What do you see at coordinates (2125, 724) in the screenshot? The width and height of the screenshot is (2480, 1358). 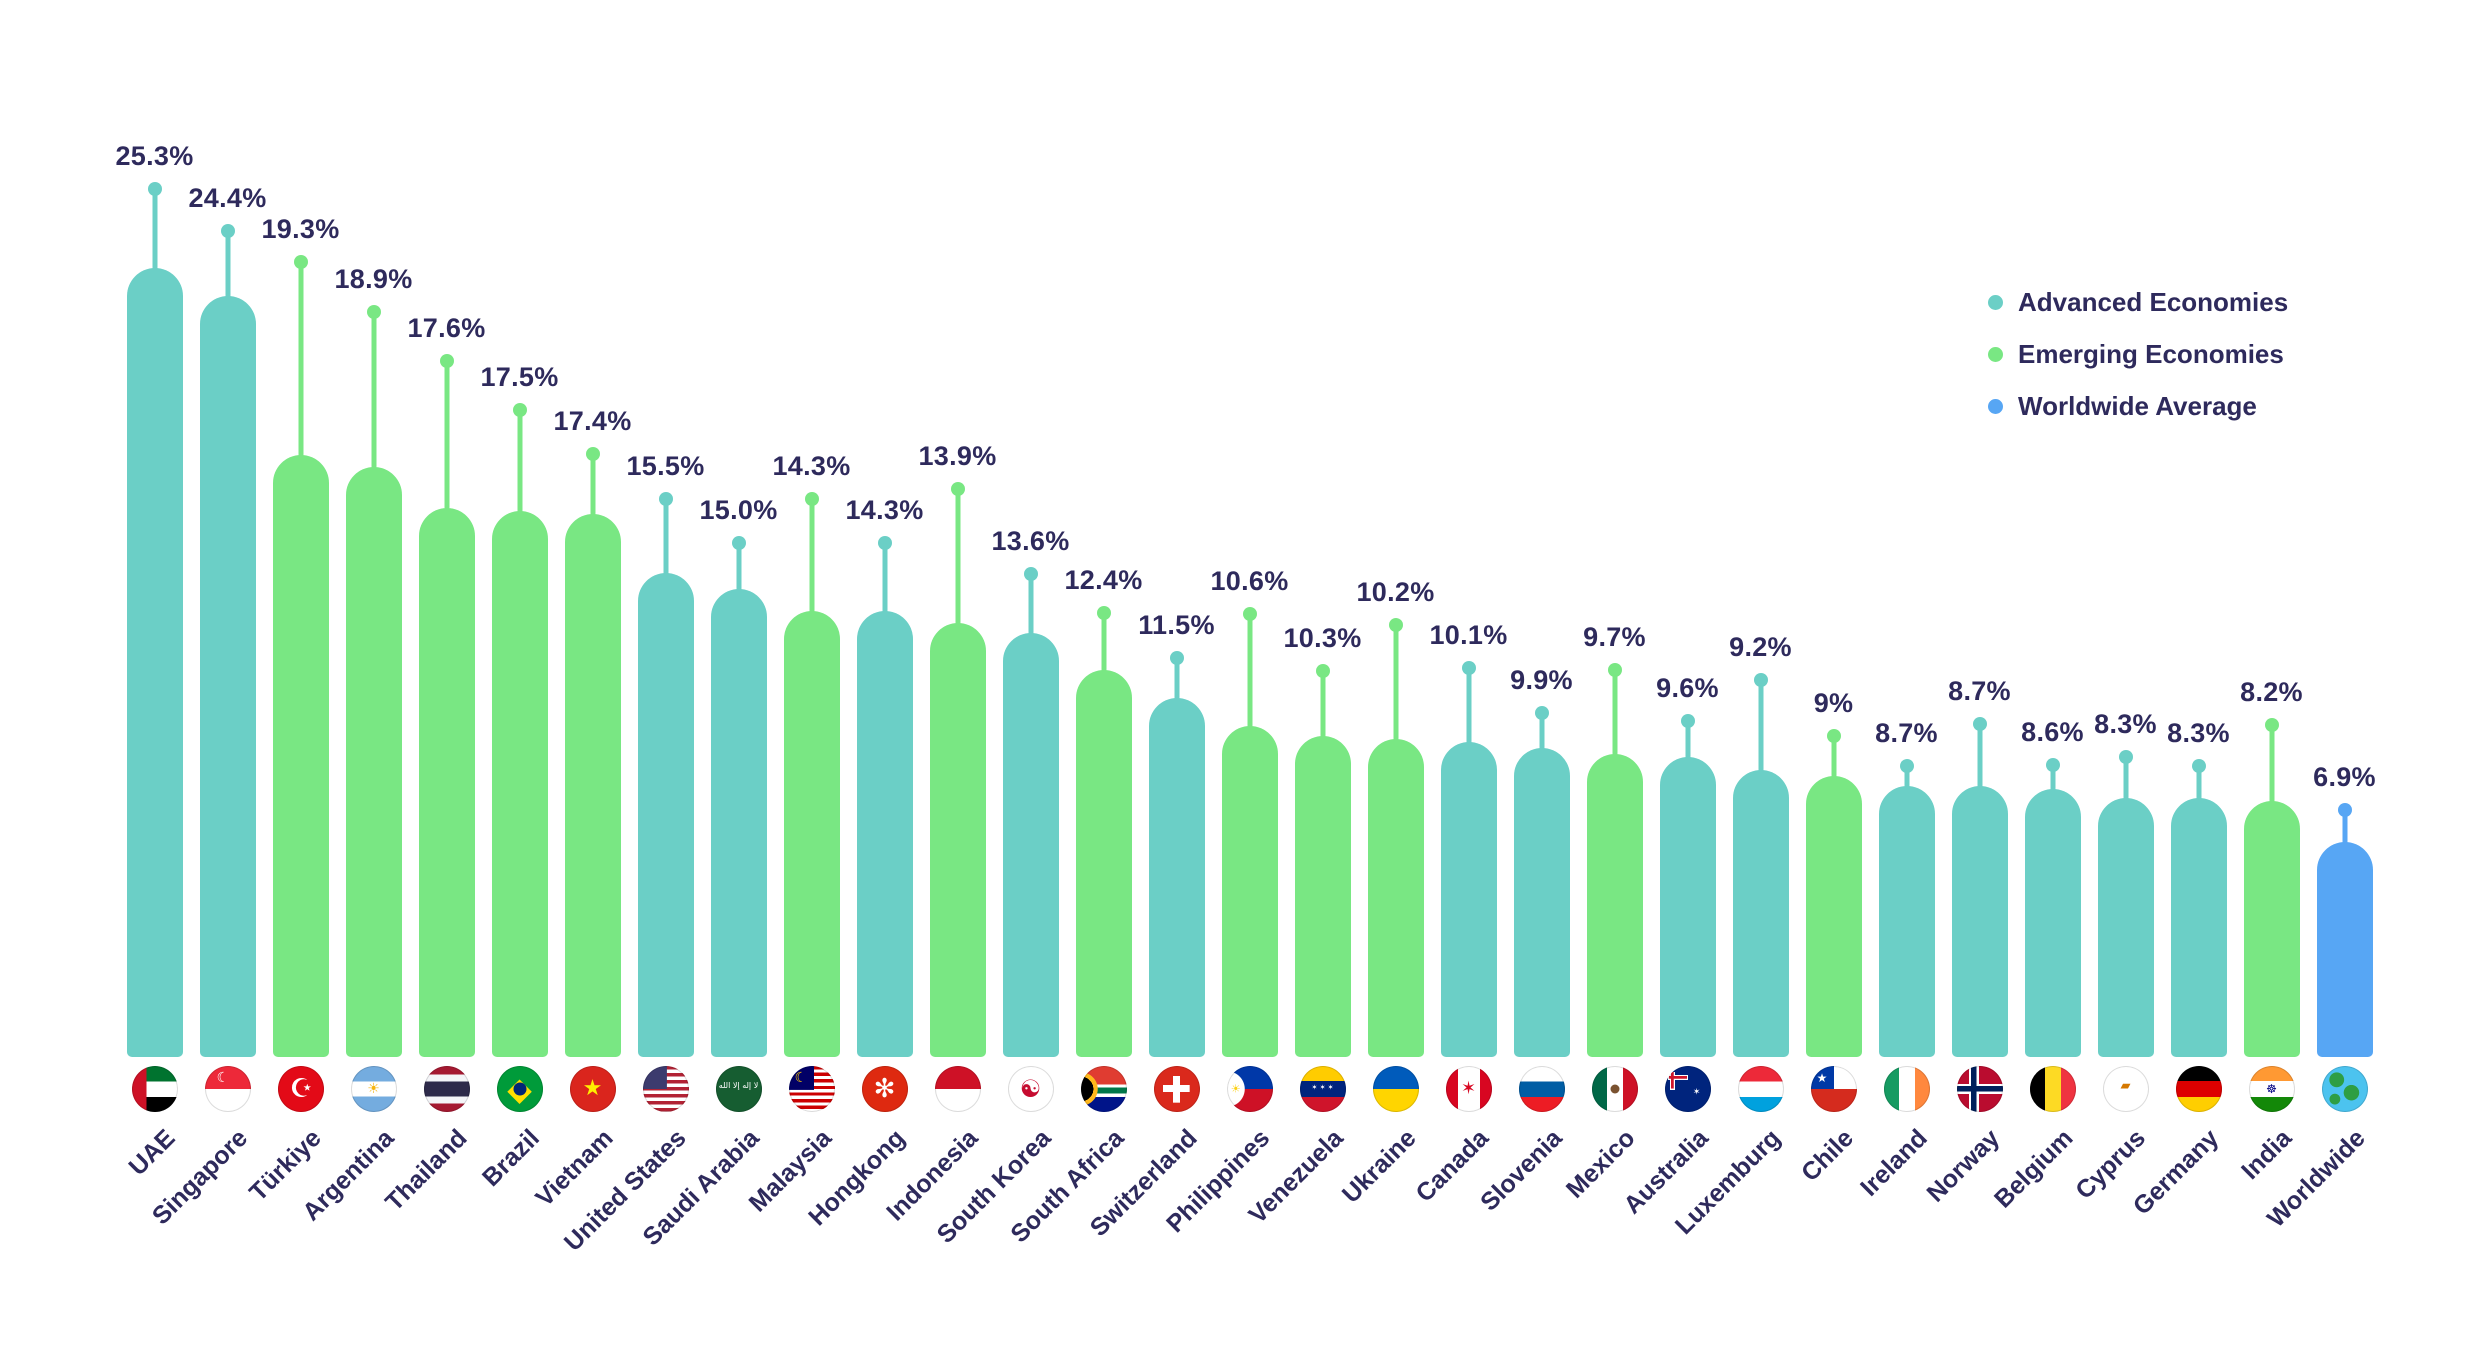 I see `value-label: 8.3%` at bounding box center [2125, 724].